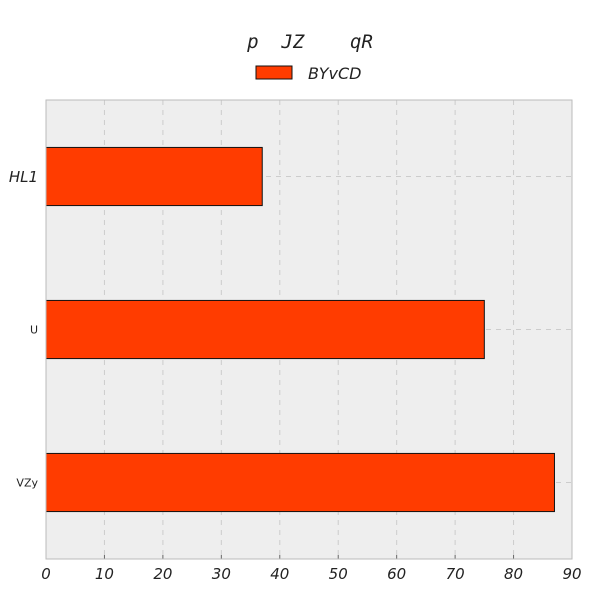  Describe the element at coordinates (396, 574) in the screenshot. I see `x-tick-label: 60` at that location.